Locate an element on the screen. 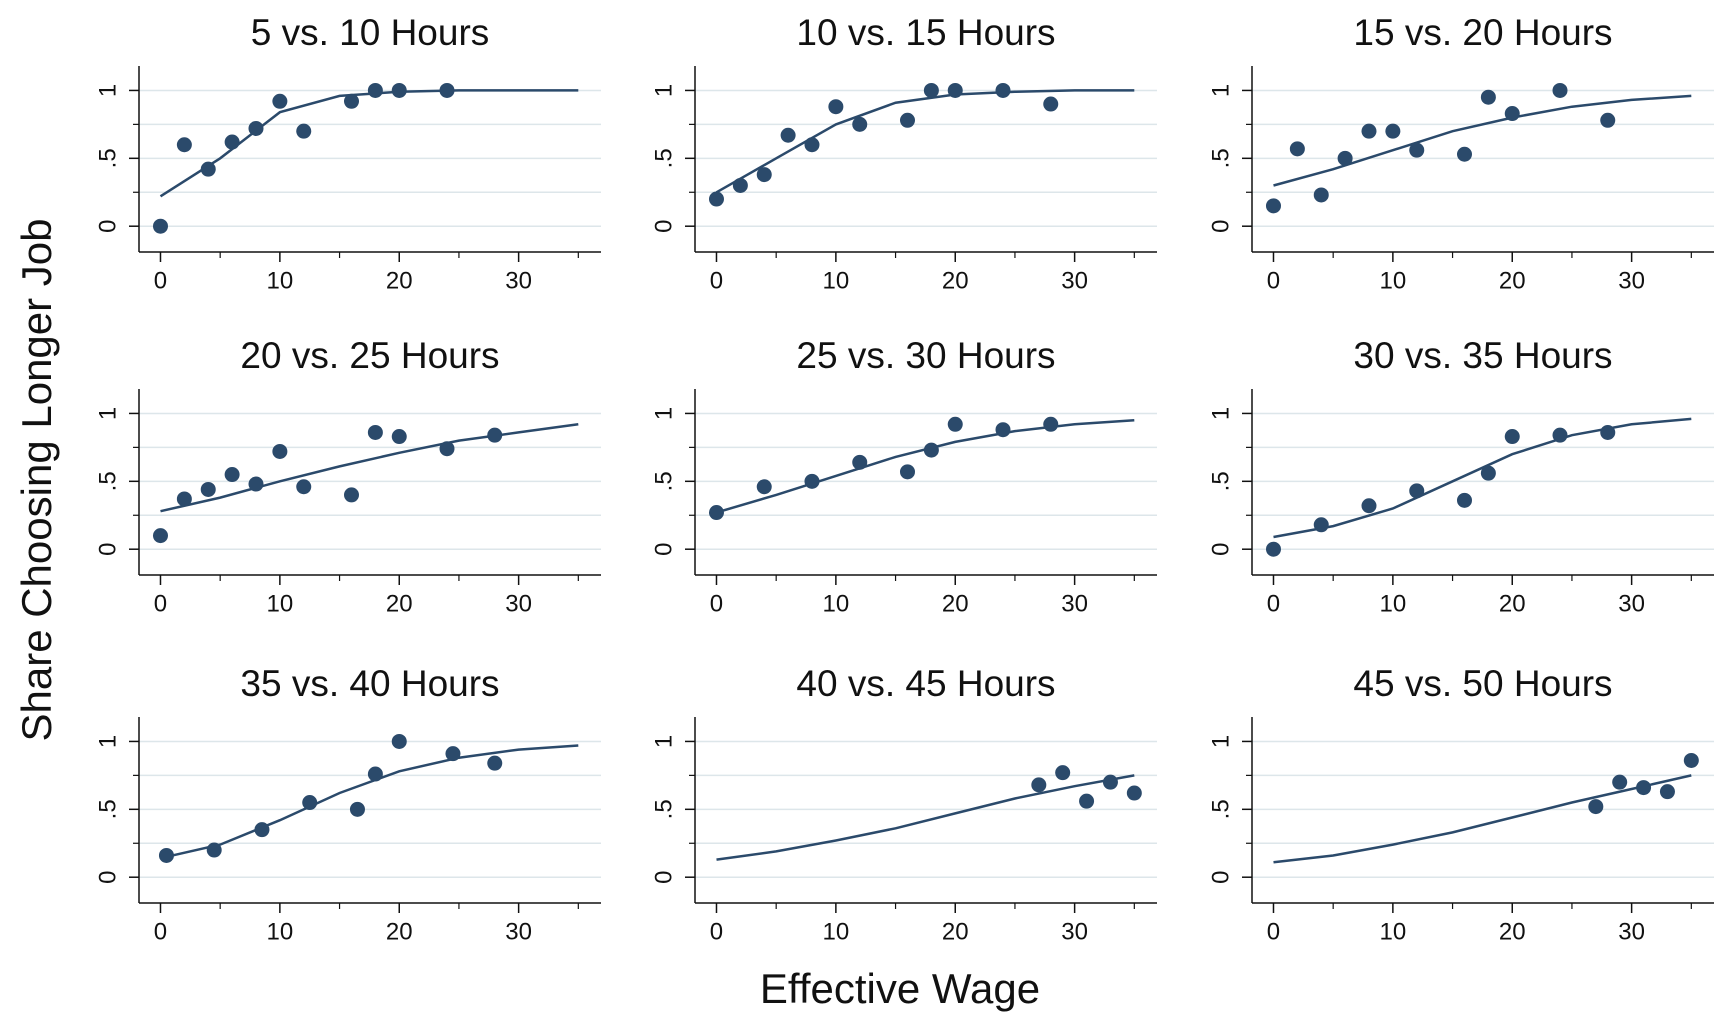  y-axis-title: Share Choosing Longer Job is located at coordinates (36, 479).